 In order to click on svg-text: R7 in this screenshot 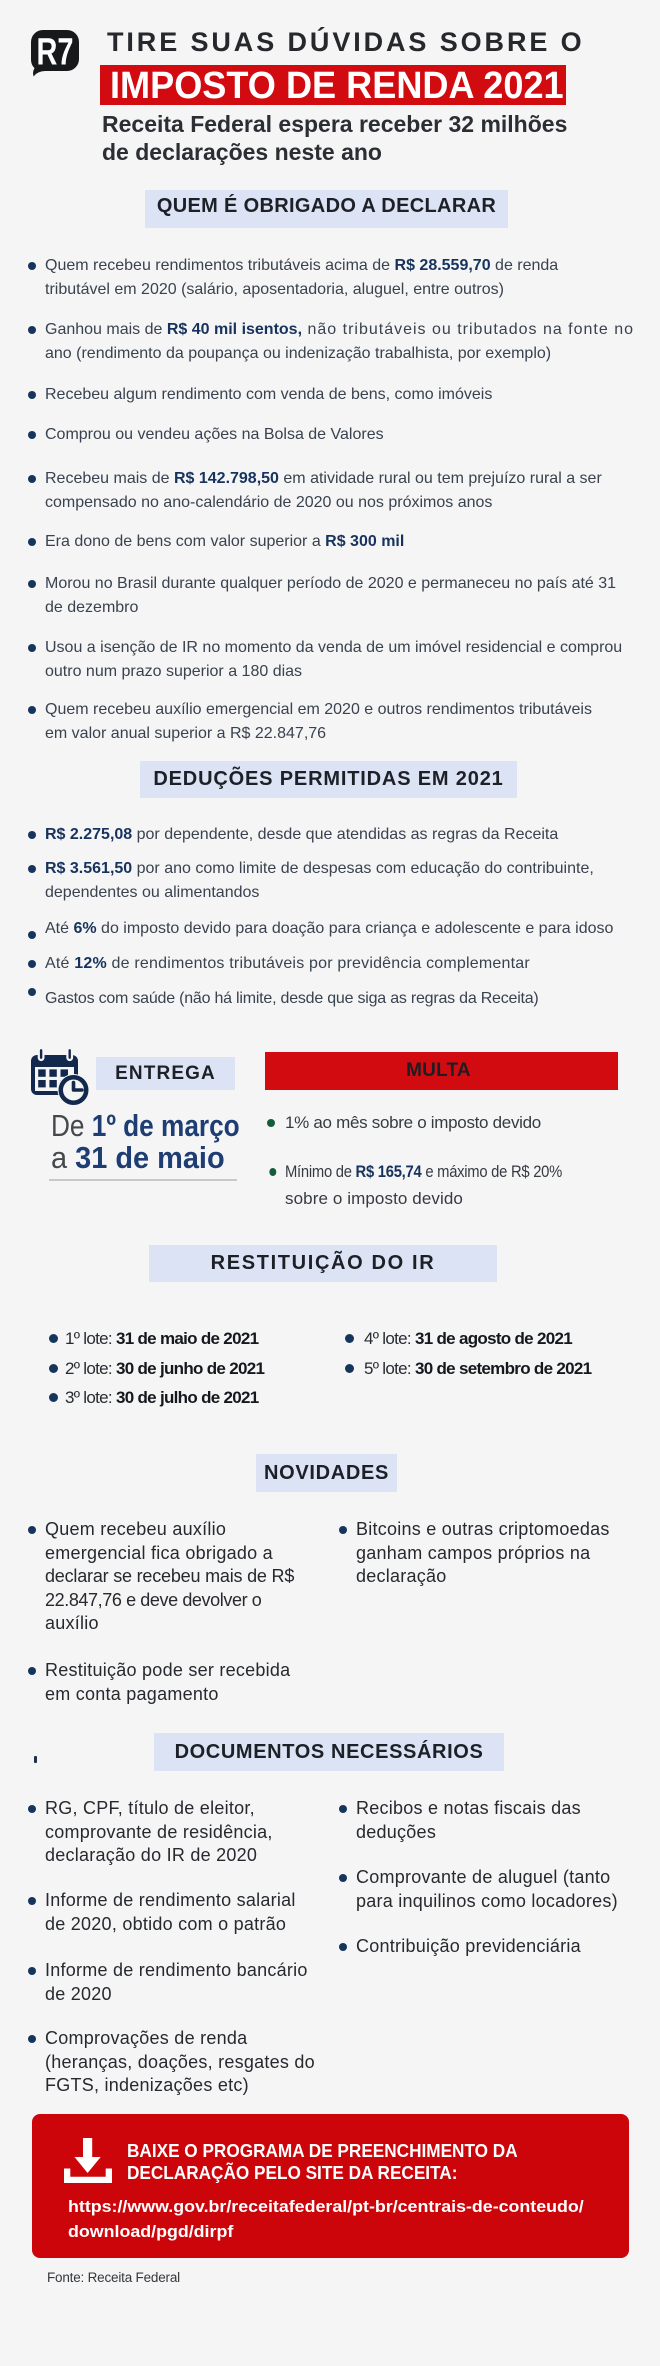, I will do `click(55, 53)`.